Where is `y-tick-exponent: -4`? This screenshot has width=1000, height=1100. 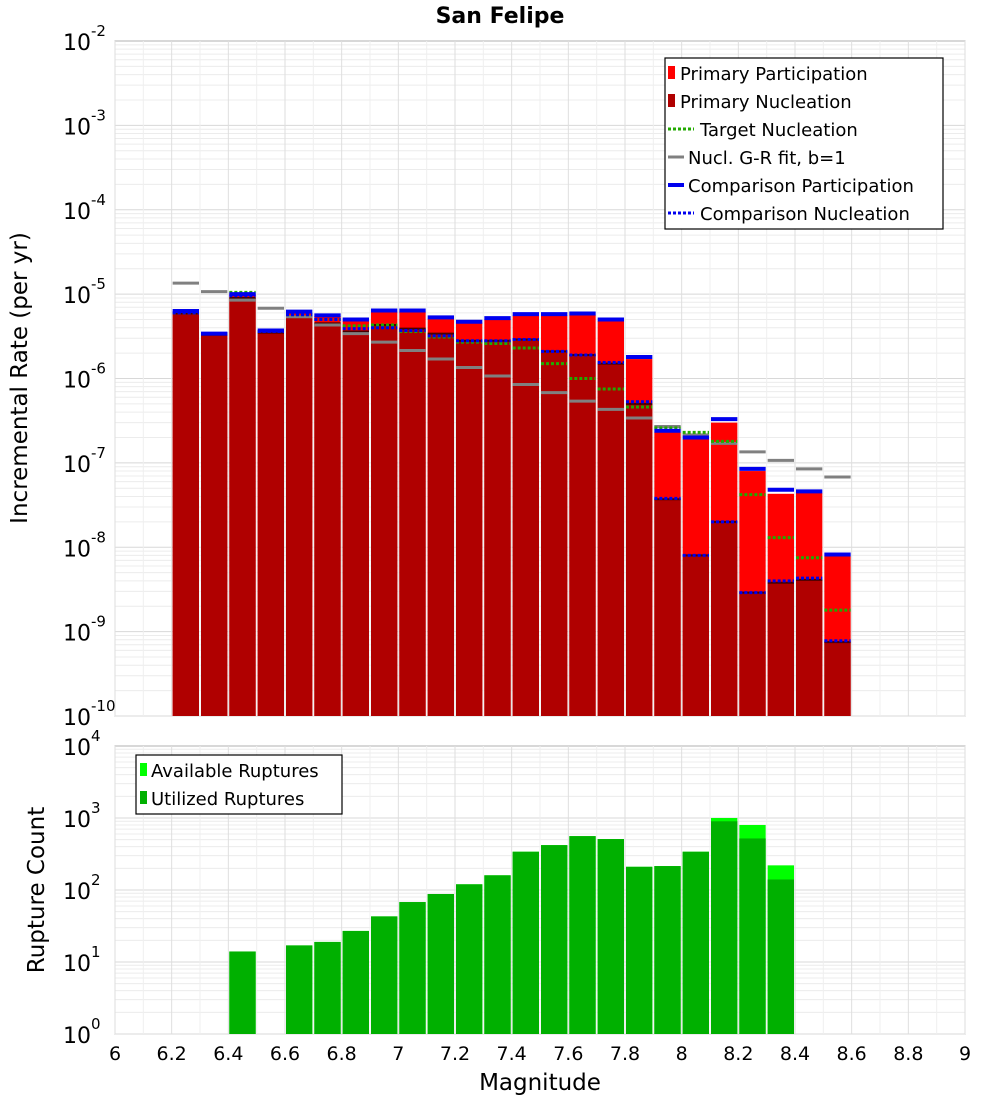 y-tick-exponent: -4 is located at coordinates (98, 200).